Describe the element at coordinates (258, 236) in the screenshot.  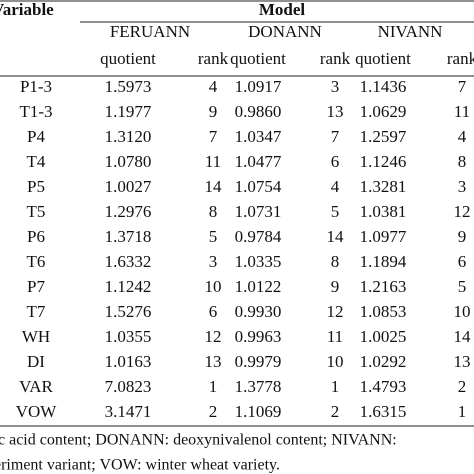
I see `cell: 0.9784` at that location.